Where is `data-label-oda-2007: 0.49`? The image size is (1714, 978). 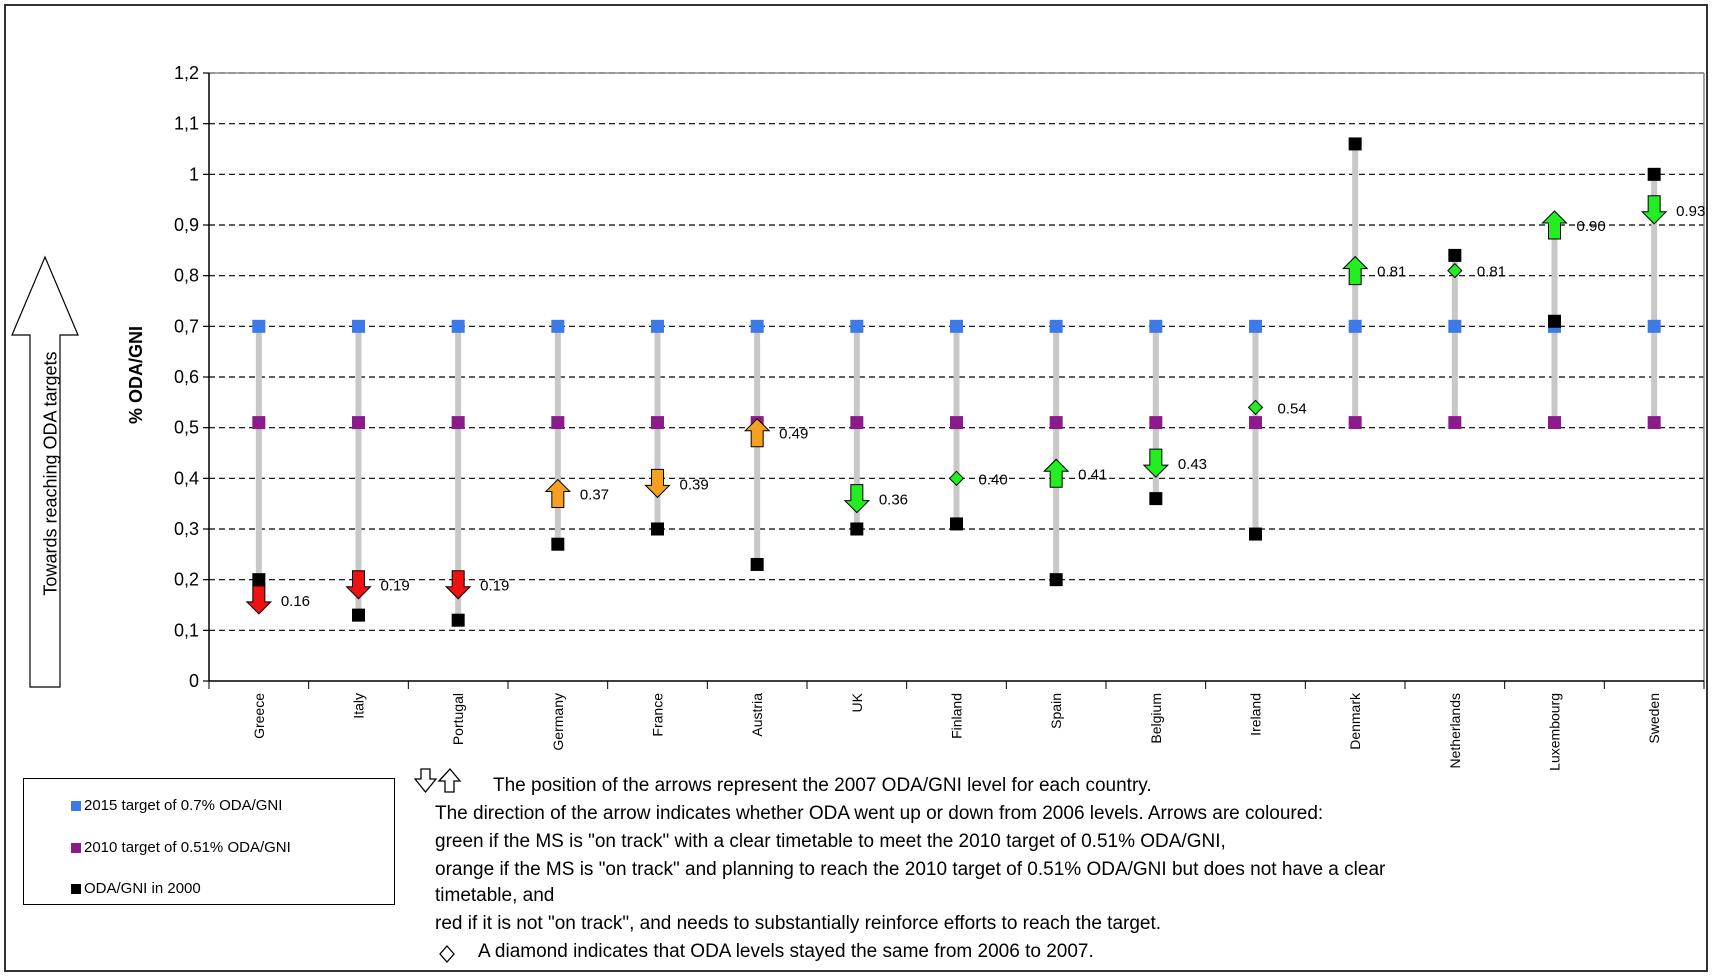
data-label-oda-2007: 0.49 is located at coordinates (793, 434).